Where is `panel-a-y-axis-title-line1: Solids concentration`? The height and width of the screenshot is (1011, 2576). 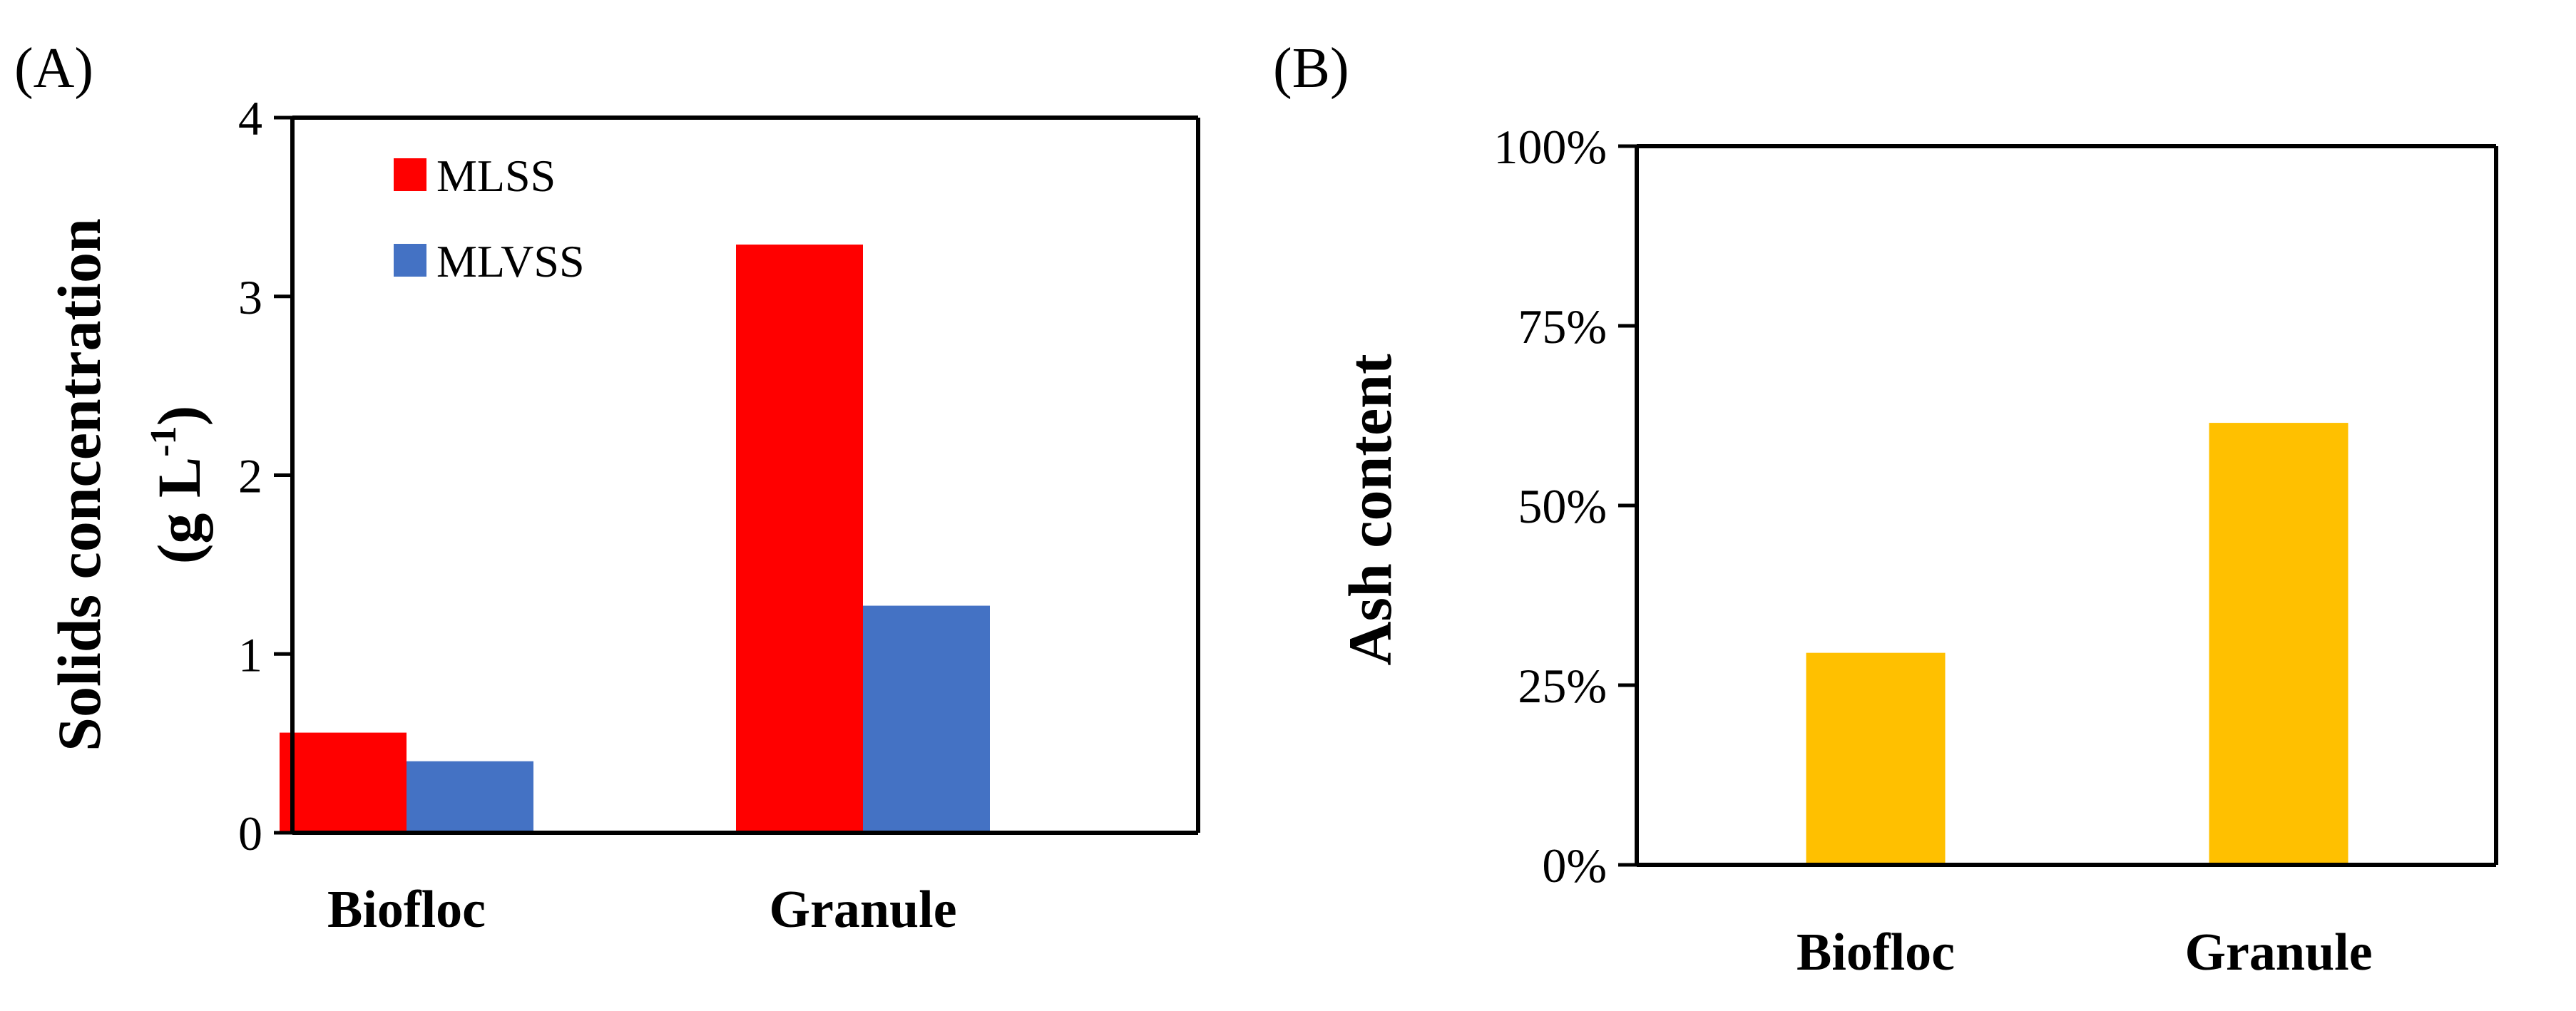
panel-a-y-axis-title-line1: Solids concentration is located at coordinates (79, 484).